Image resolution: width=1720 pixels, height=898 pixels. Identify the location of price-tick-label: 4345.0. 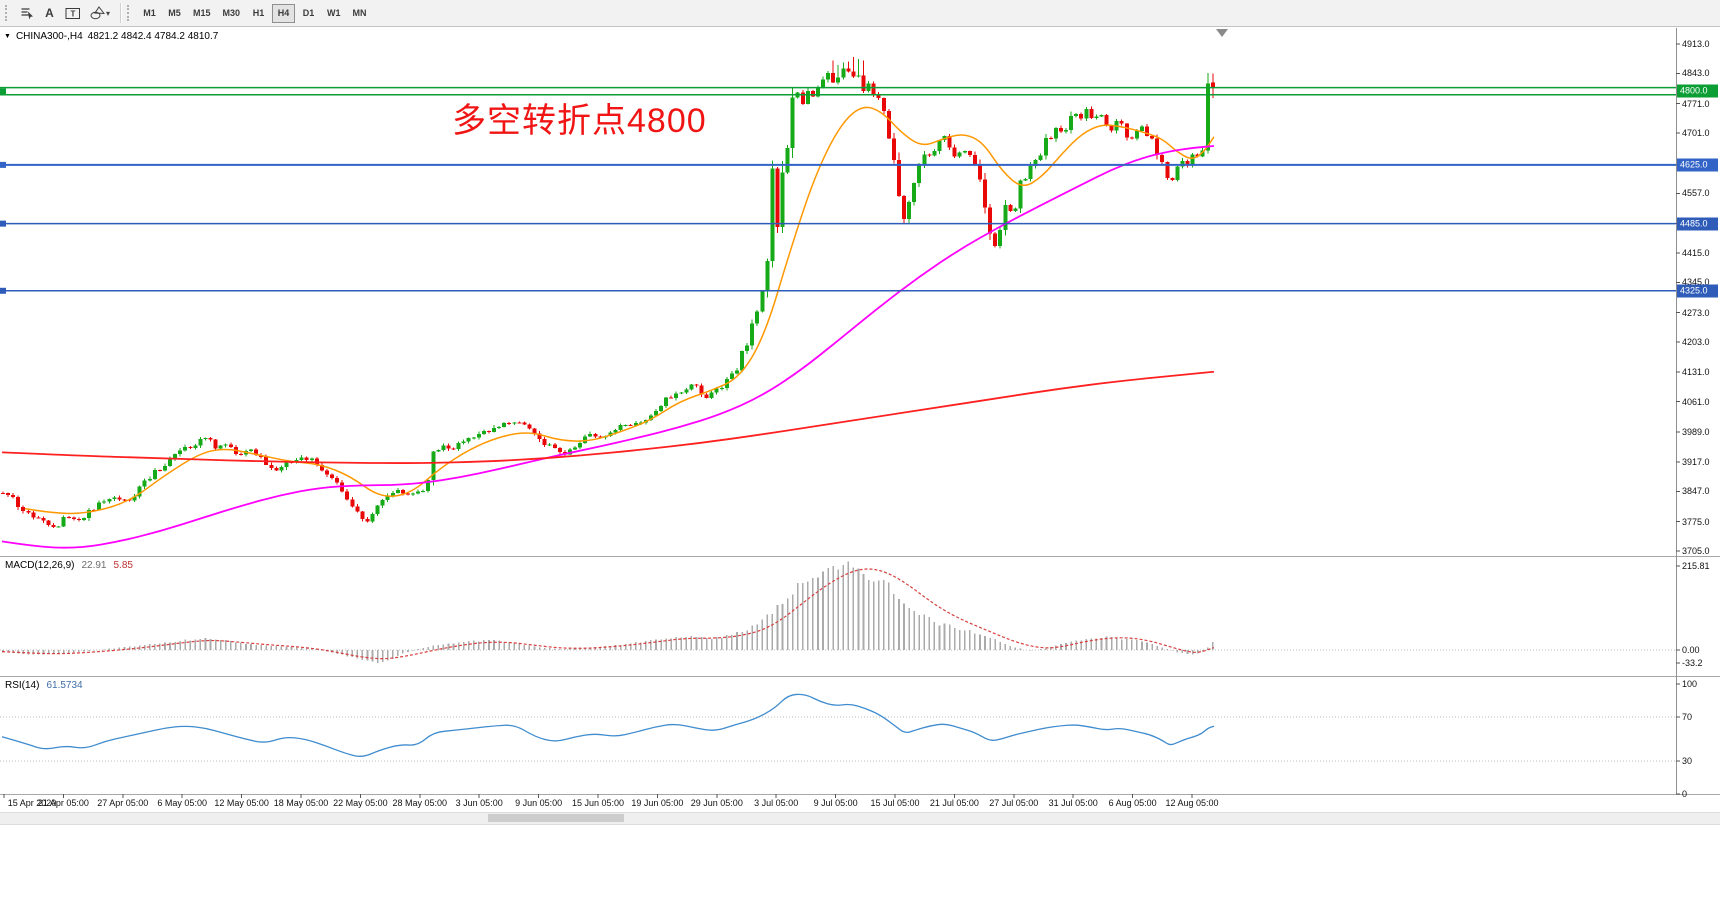
(1696, 282).